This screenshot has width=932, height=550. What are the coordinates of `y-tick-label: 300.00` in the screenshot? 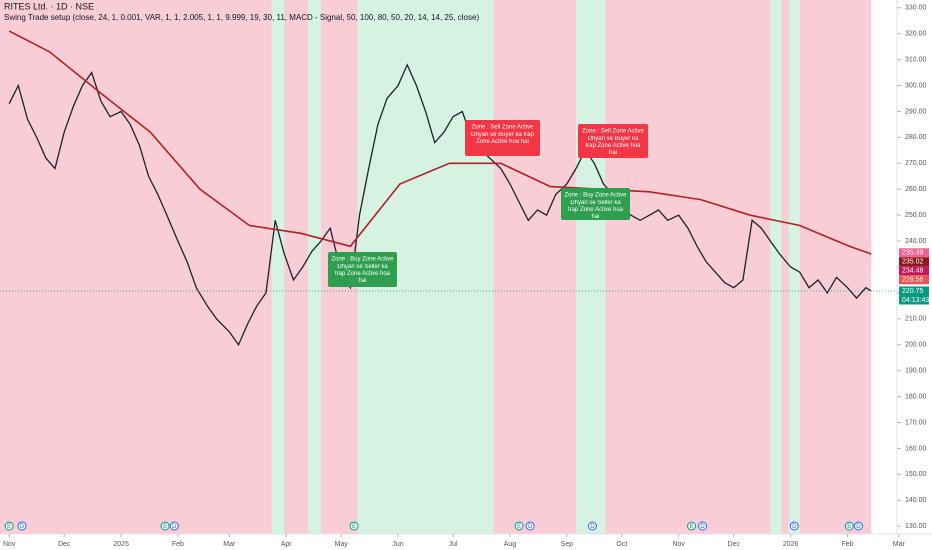 It's located at (916, 85).